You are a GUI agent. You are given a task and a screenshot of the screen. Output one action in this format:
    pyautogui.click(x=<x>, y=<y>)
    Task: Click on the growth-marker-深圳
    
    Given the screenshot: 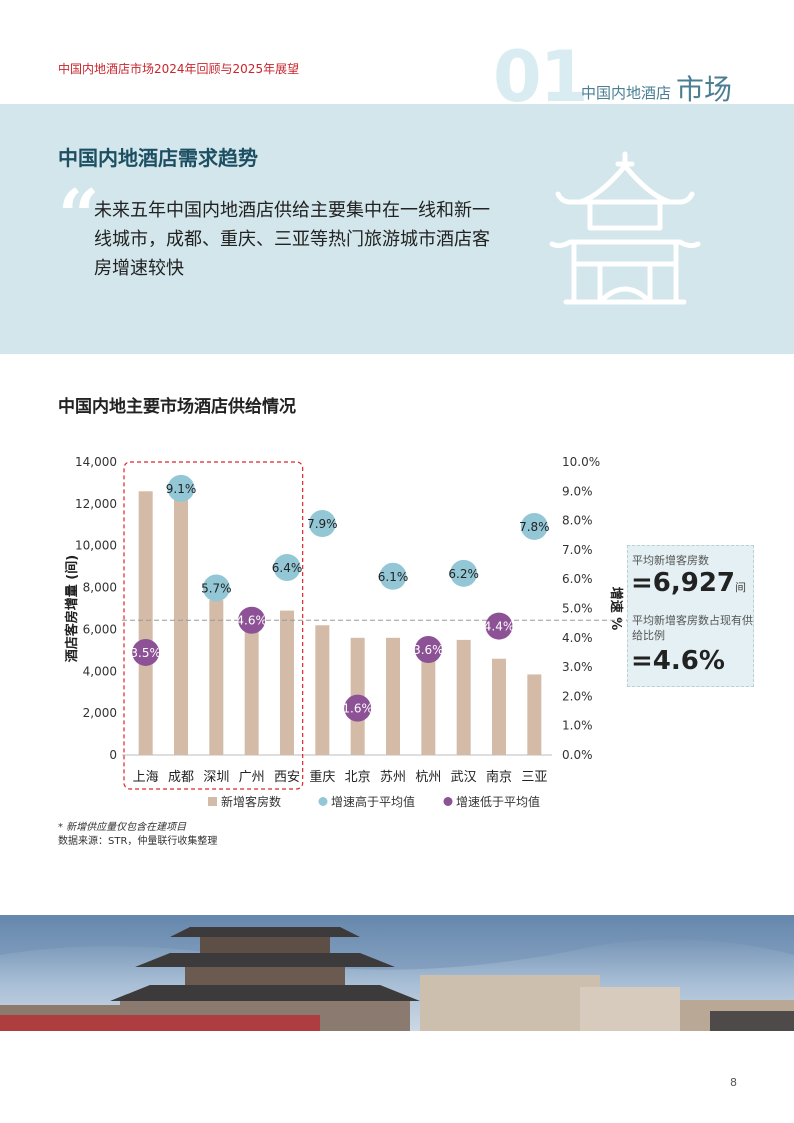 What is the action you would take?
    pyautogui.click(x=216, y=588)
    